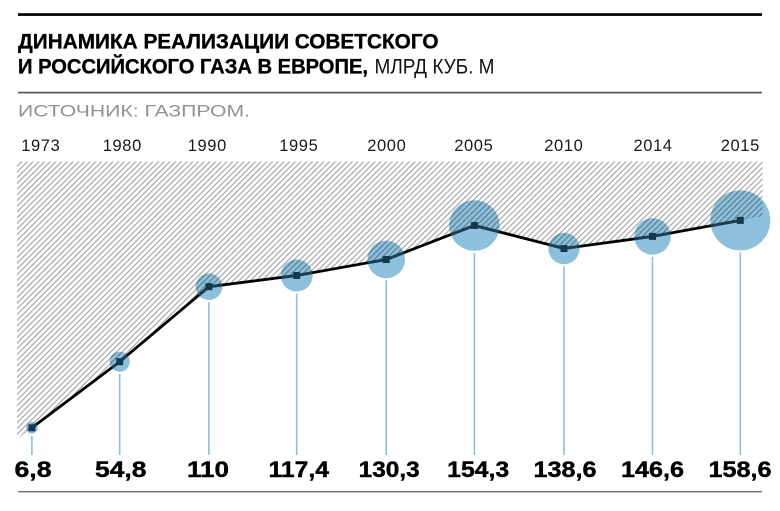 Image resolution: width=780 pixels, height=511 pixels. I want to click on svg-text: 1980, so click(122, 146).